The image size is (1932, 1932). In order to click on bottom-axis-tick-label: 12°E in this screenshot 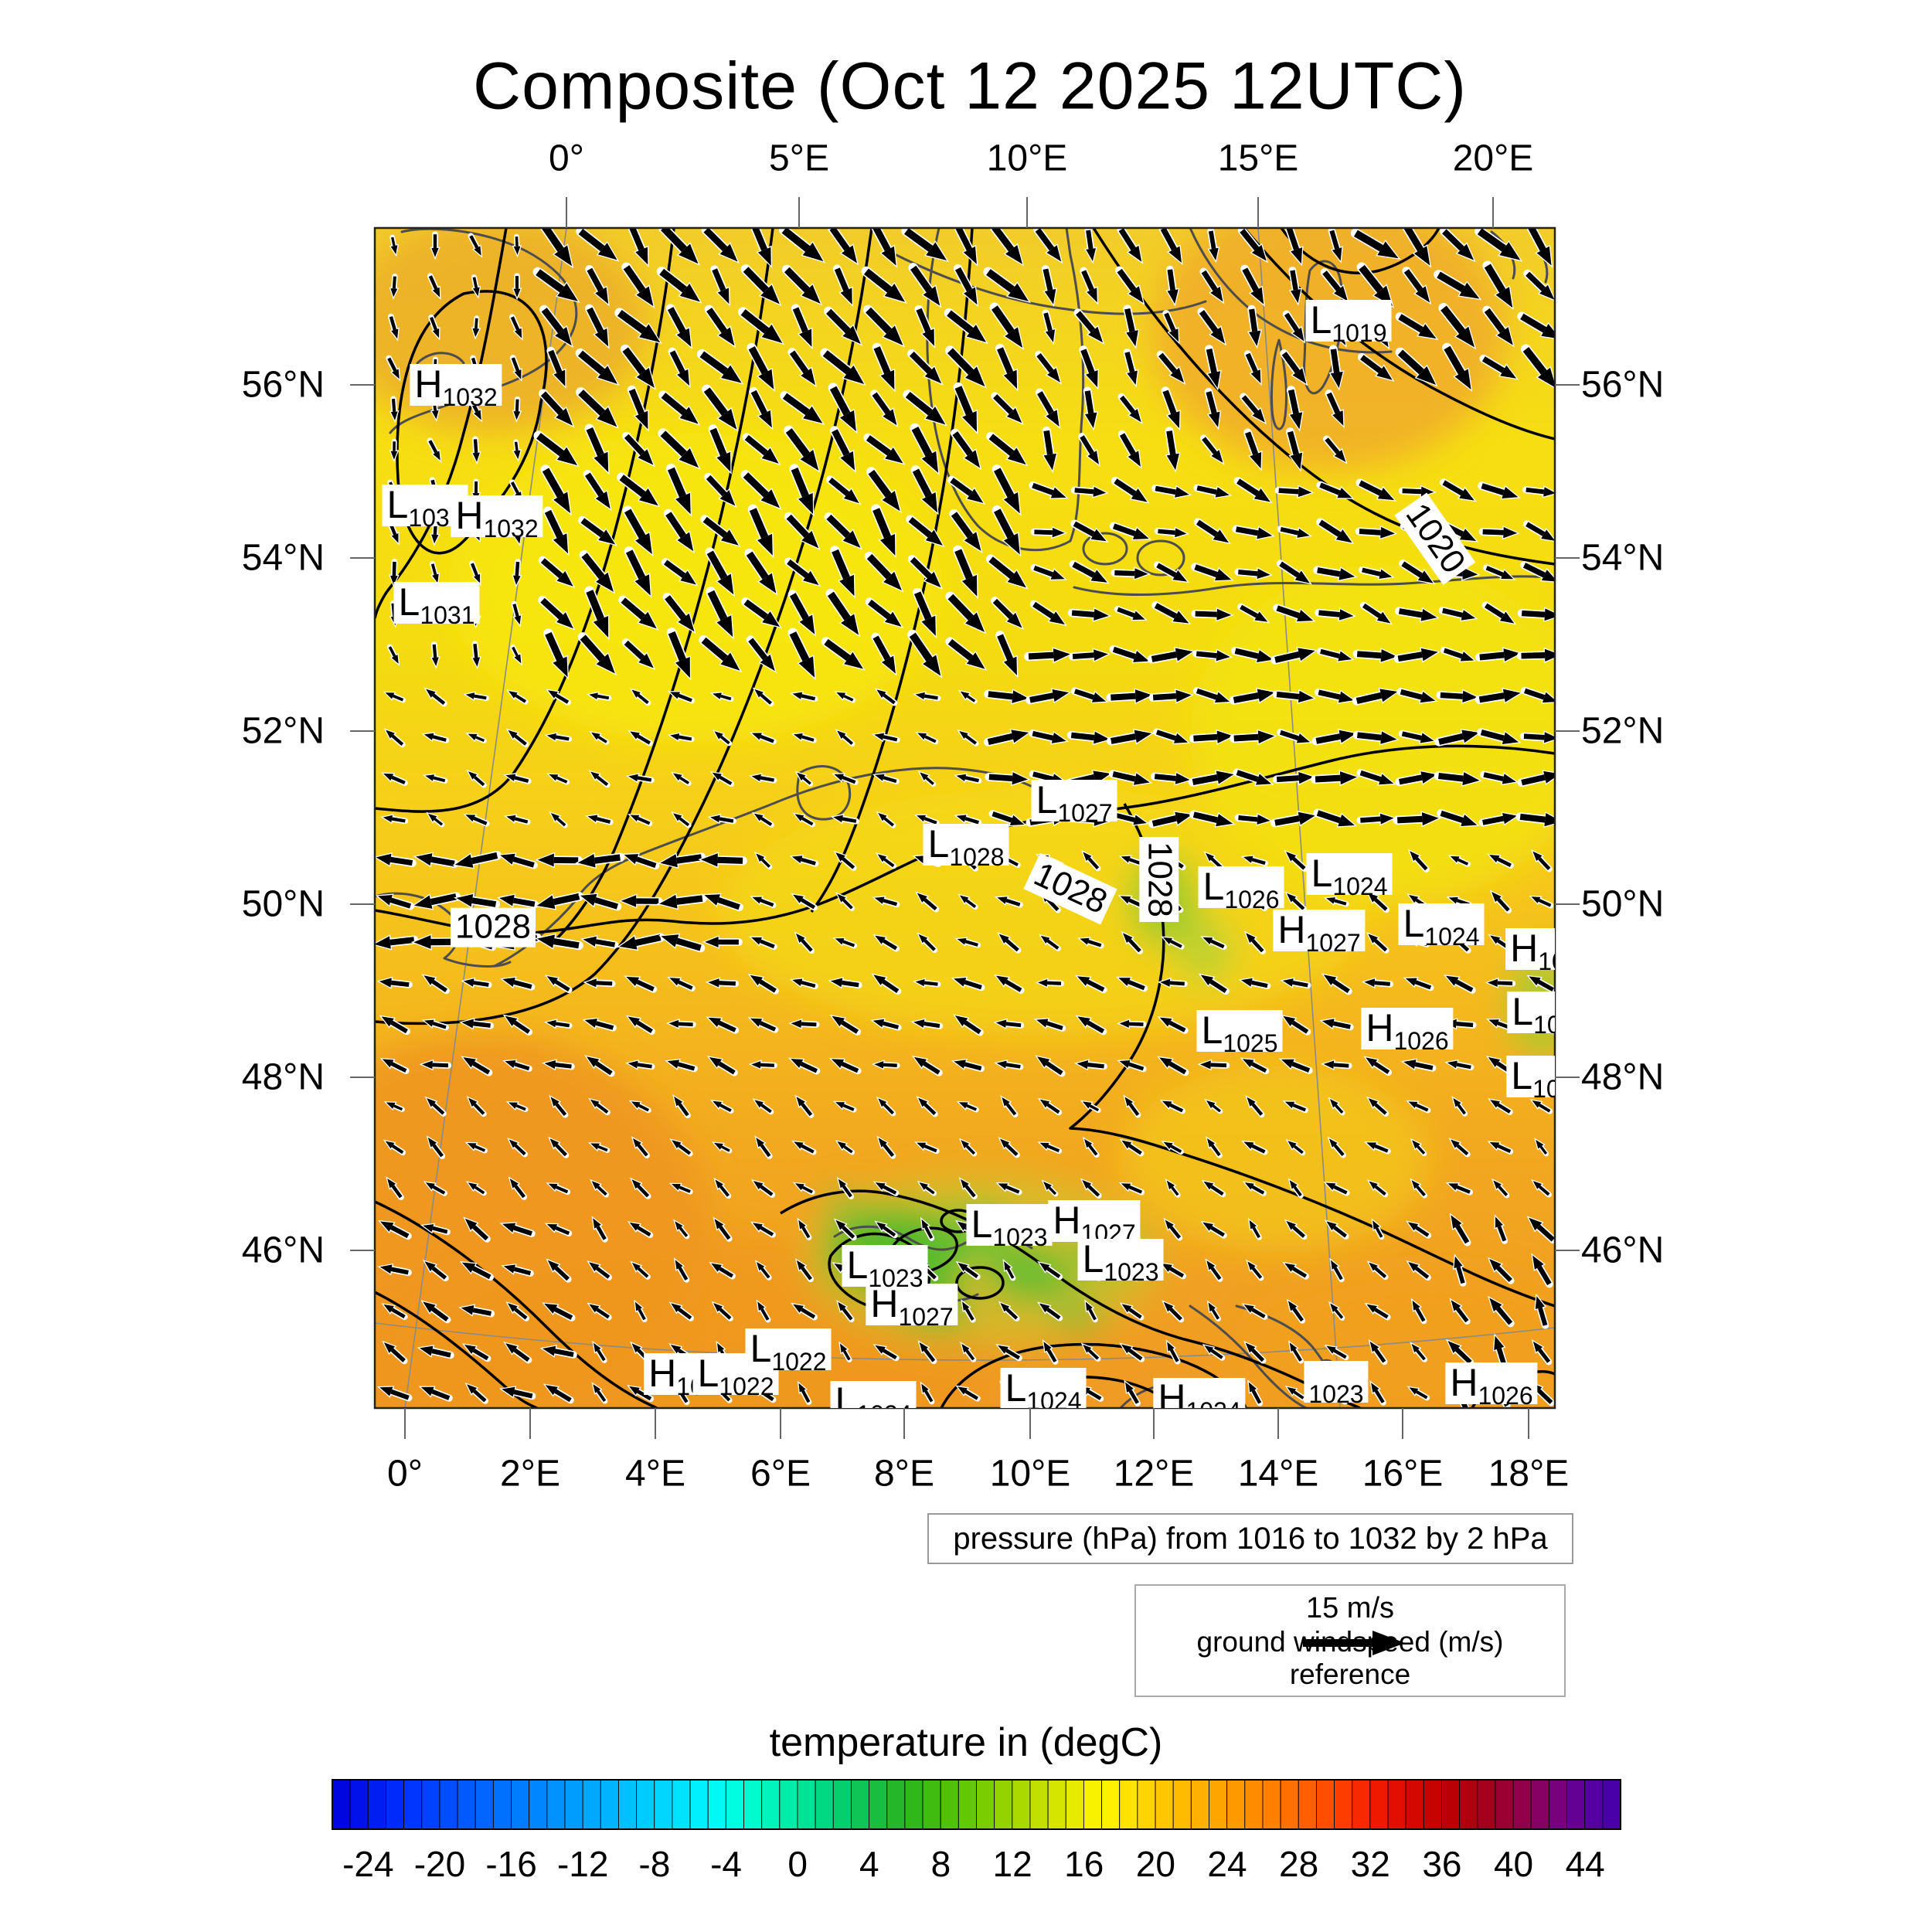, I will do `click(1154, 1474)`.